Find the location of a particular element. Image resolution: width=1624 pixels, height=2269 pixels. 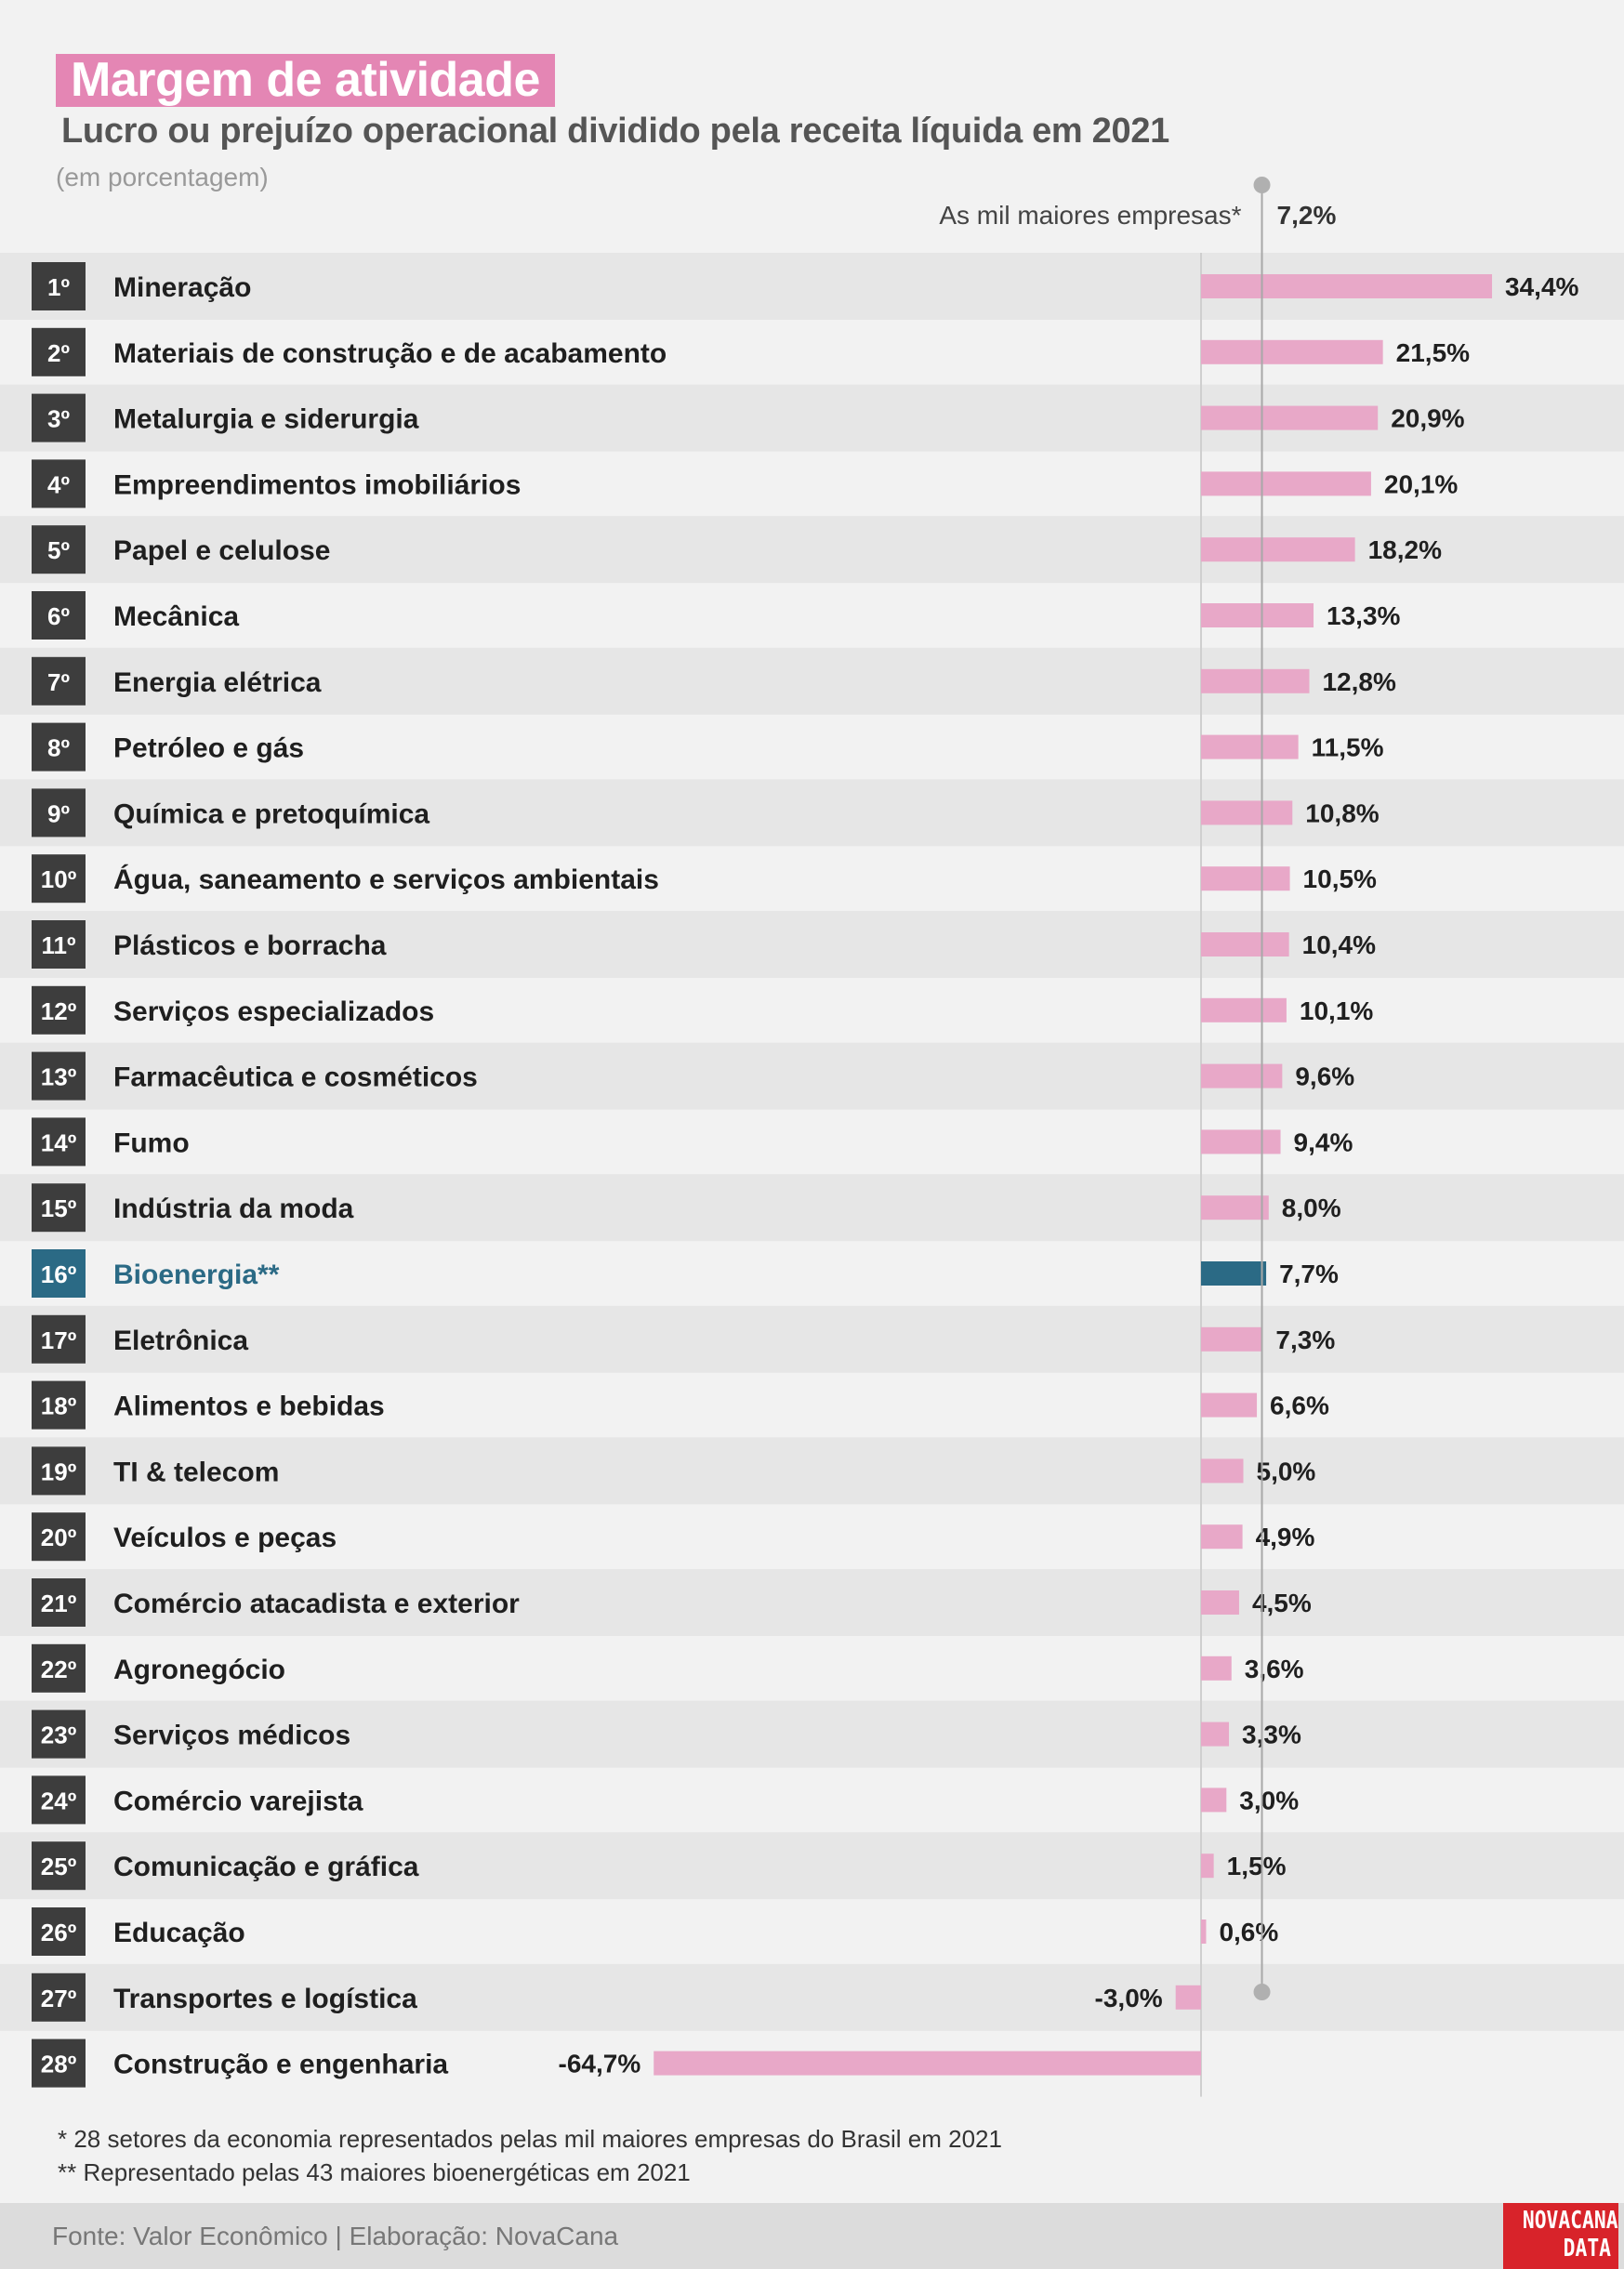

reference-line-value: 7,2% is located at coordinates (1307, 215).